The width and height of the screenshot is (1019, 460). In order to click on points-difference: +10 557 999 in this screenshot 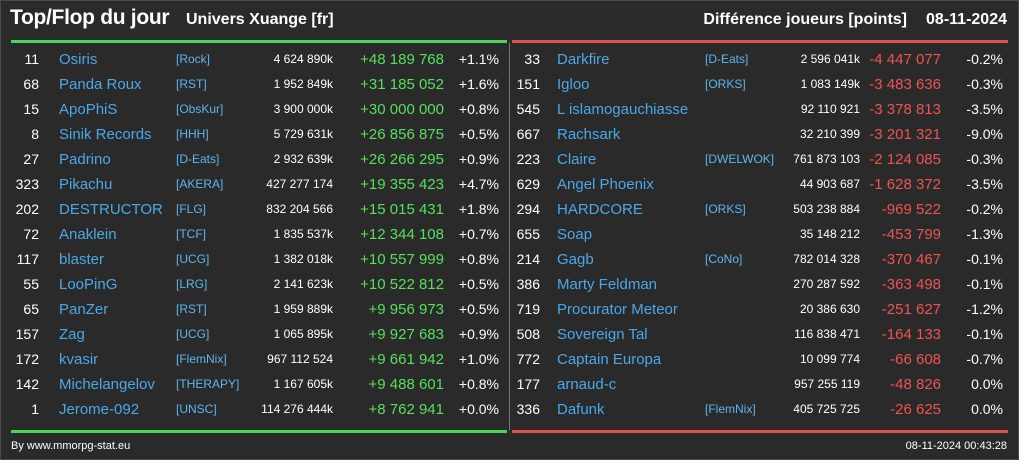, I will do `click(402, 259)`.